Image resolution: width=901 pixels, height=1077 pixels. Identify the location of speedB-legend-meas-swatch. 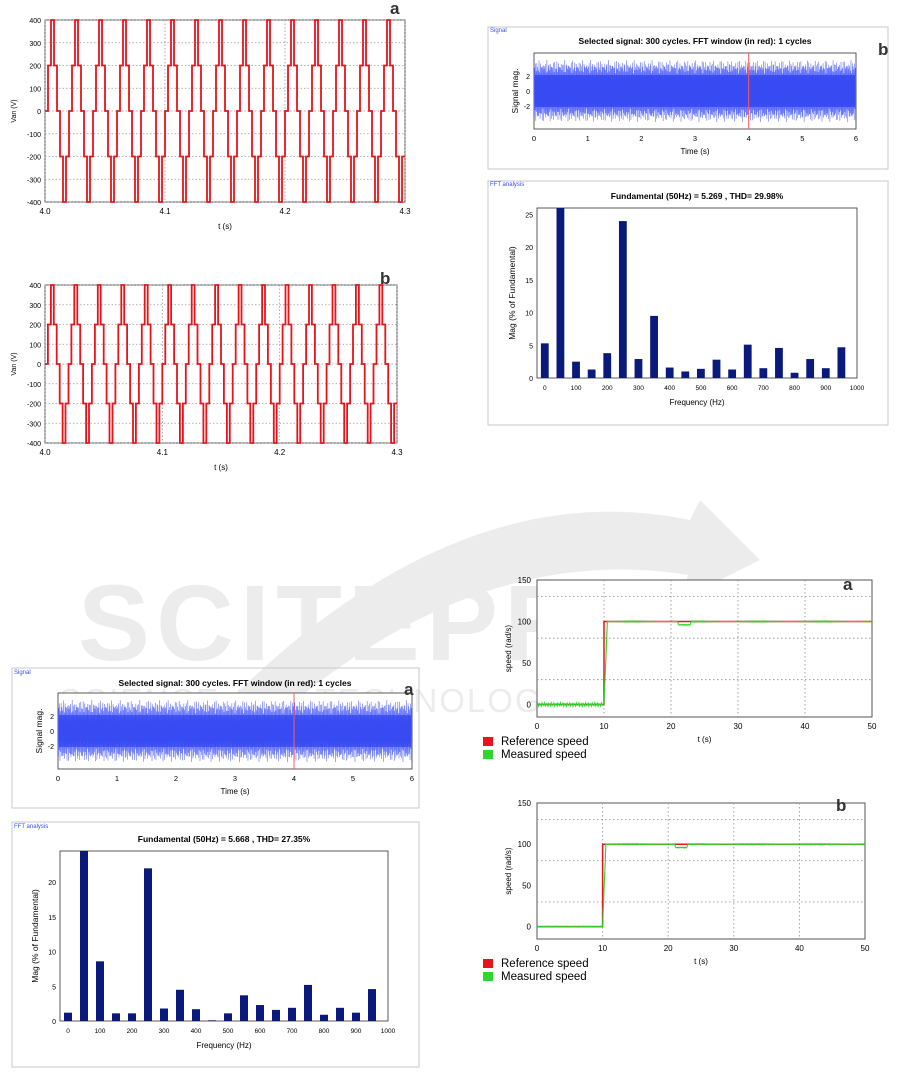
(488, 976).